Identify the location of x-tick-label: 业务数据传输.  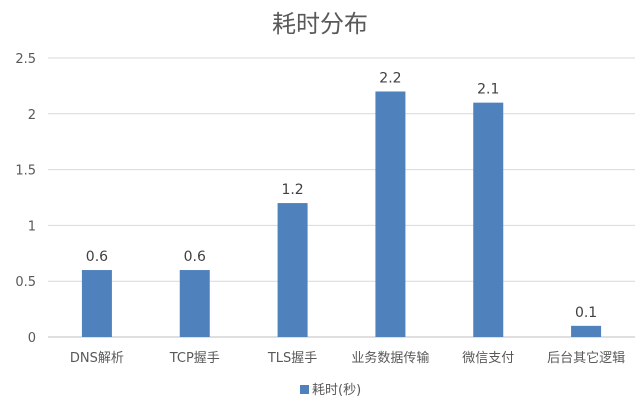
(390, 358).